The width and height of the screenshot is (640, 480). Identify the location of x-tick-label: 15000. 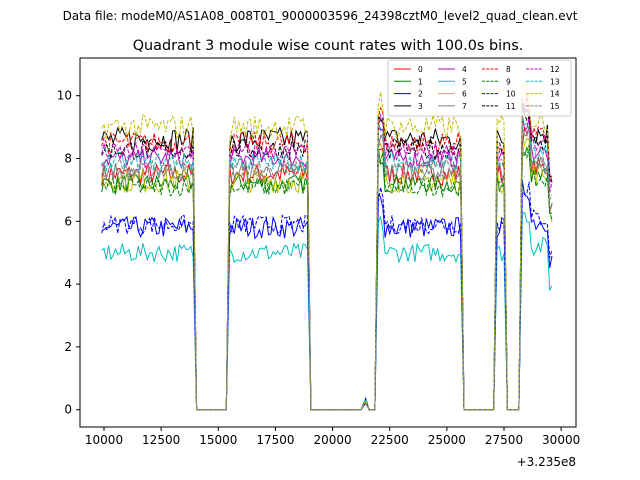
(218, 440).